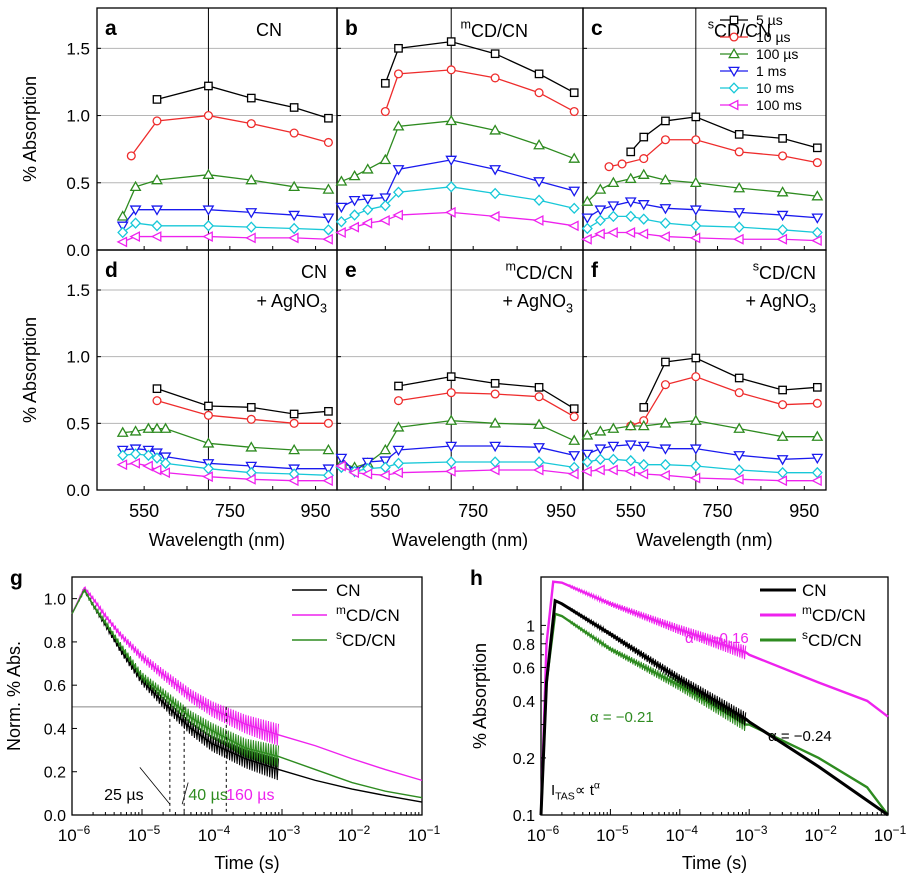 Image resolution: width=911 pixels, height=884 pixels. I want to click on x-tick-label: 950, so click(804, 511).